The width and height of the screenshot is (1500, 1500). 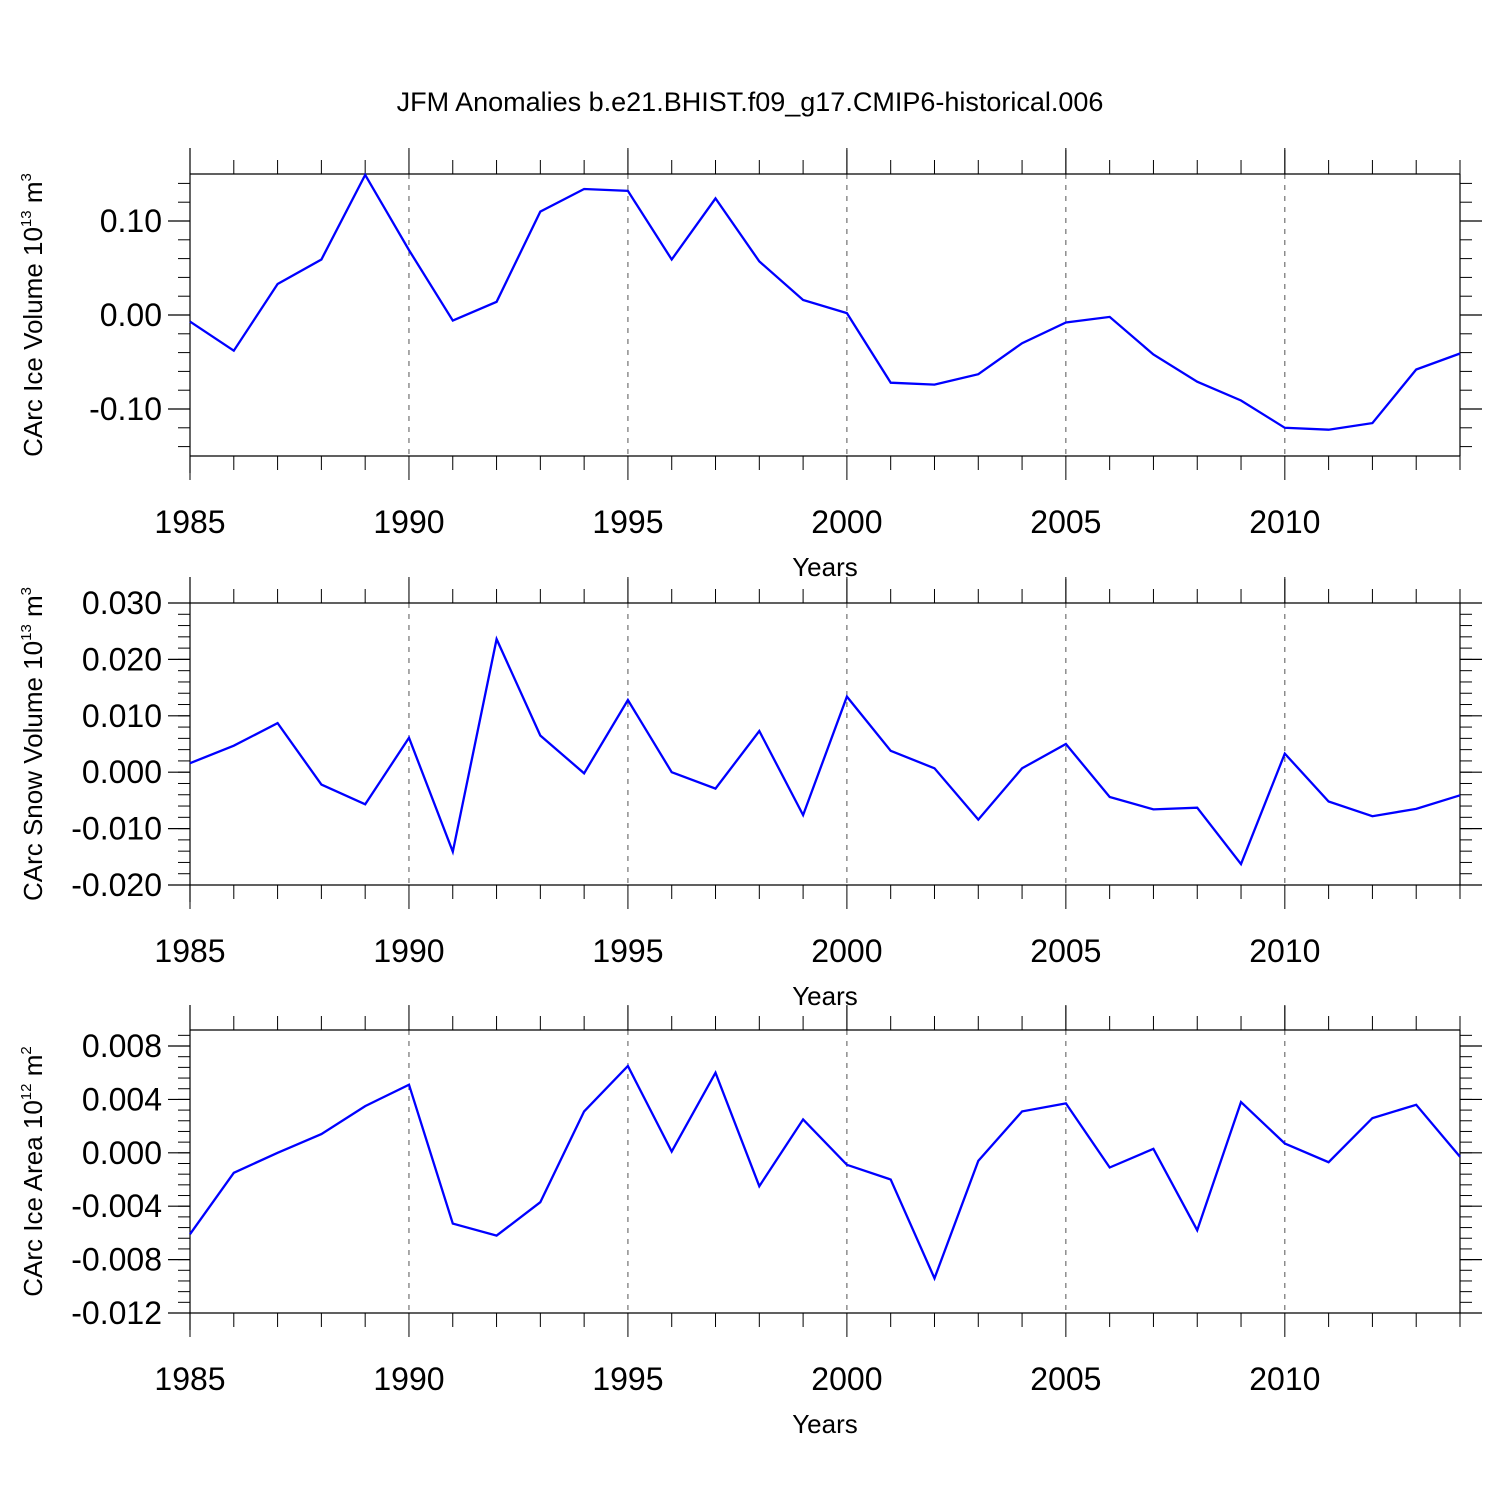 I want to click on y-axis-label: CArc Ice Area 1012 m2, so click(x=33, y=1171).